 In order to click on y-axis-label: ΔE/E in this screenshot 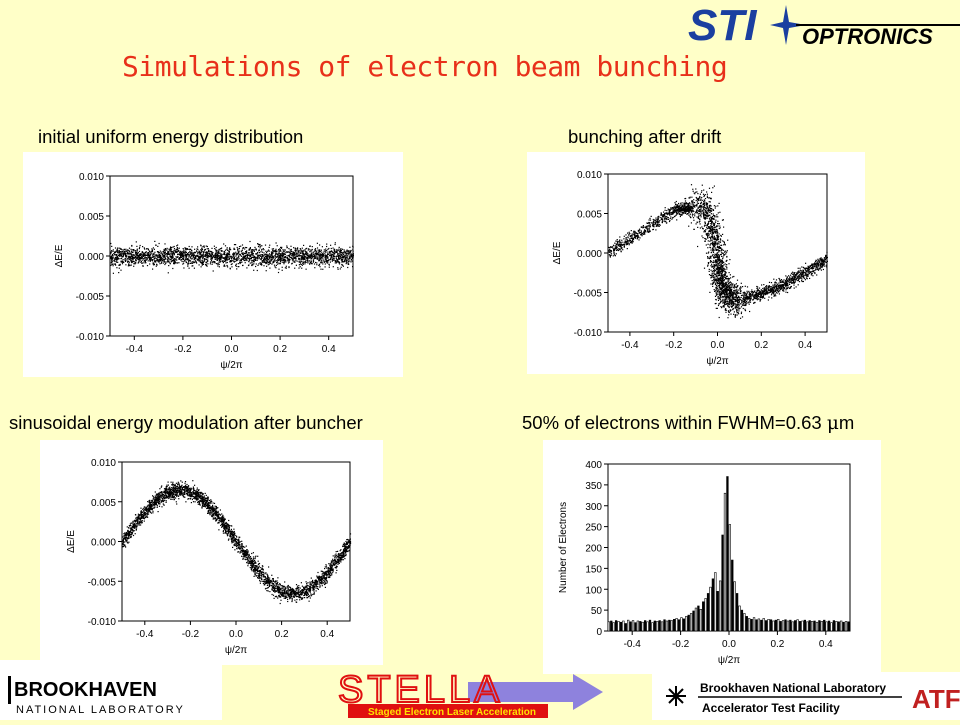, I will do `click(59, 255)`.